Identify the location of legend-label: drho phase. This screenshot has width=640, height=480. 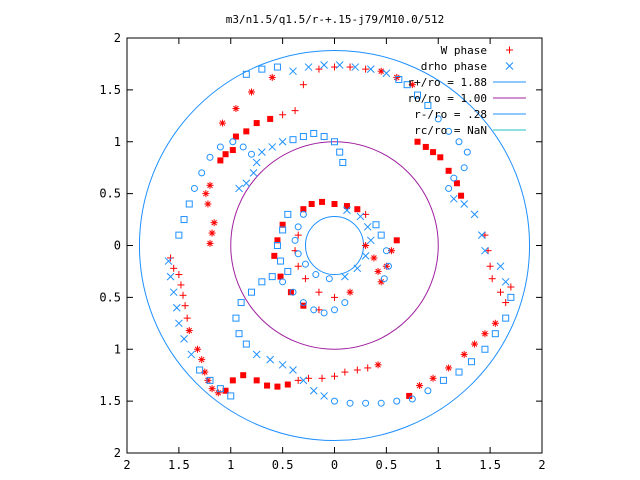
(454, 66).